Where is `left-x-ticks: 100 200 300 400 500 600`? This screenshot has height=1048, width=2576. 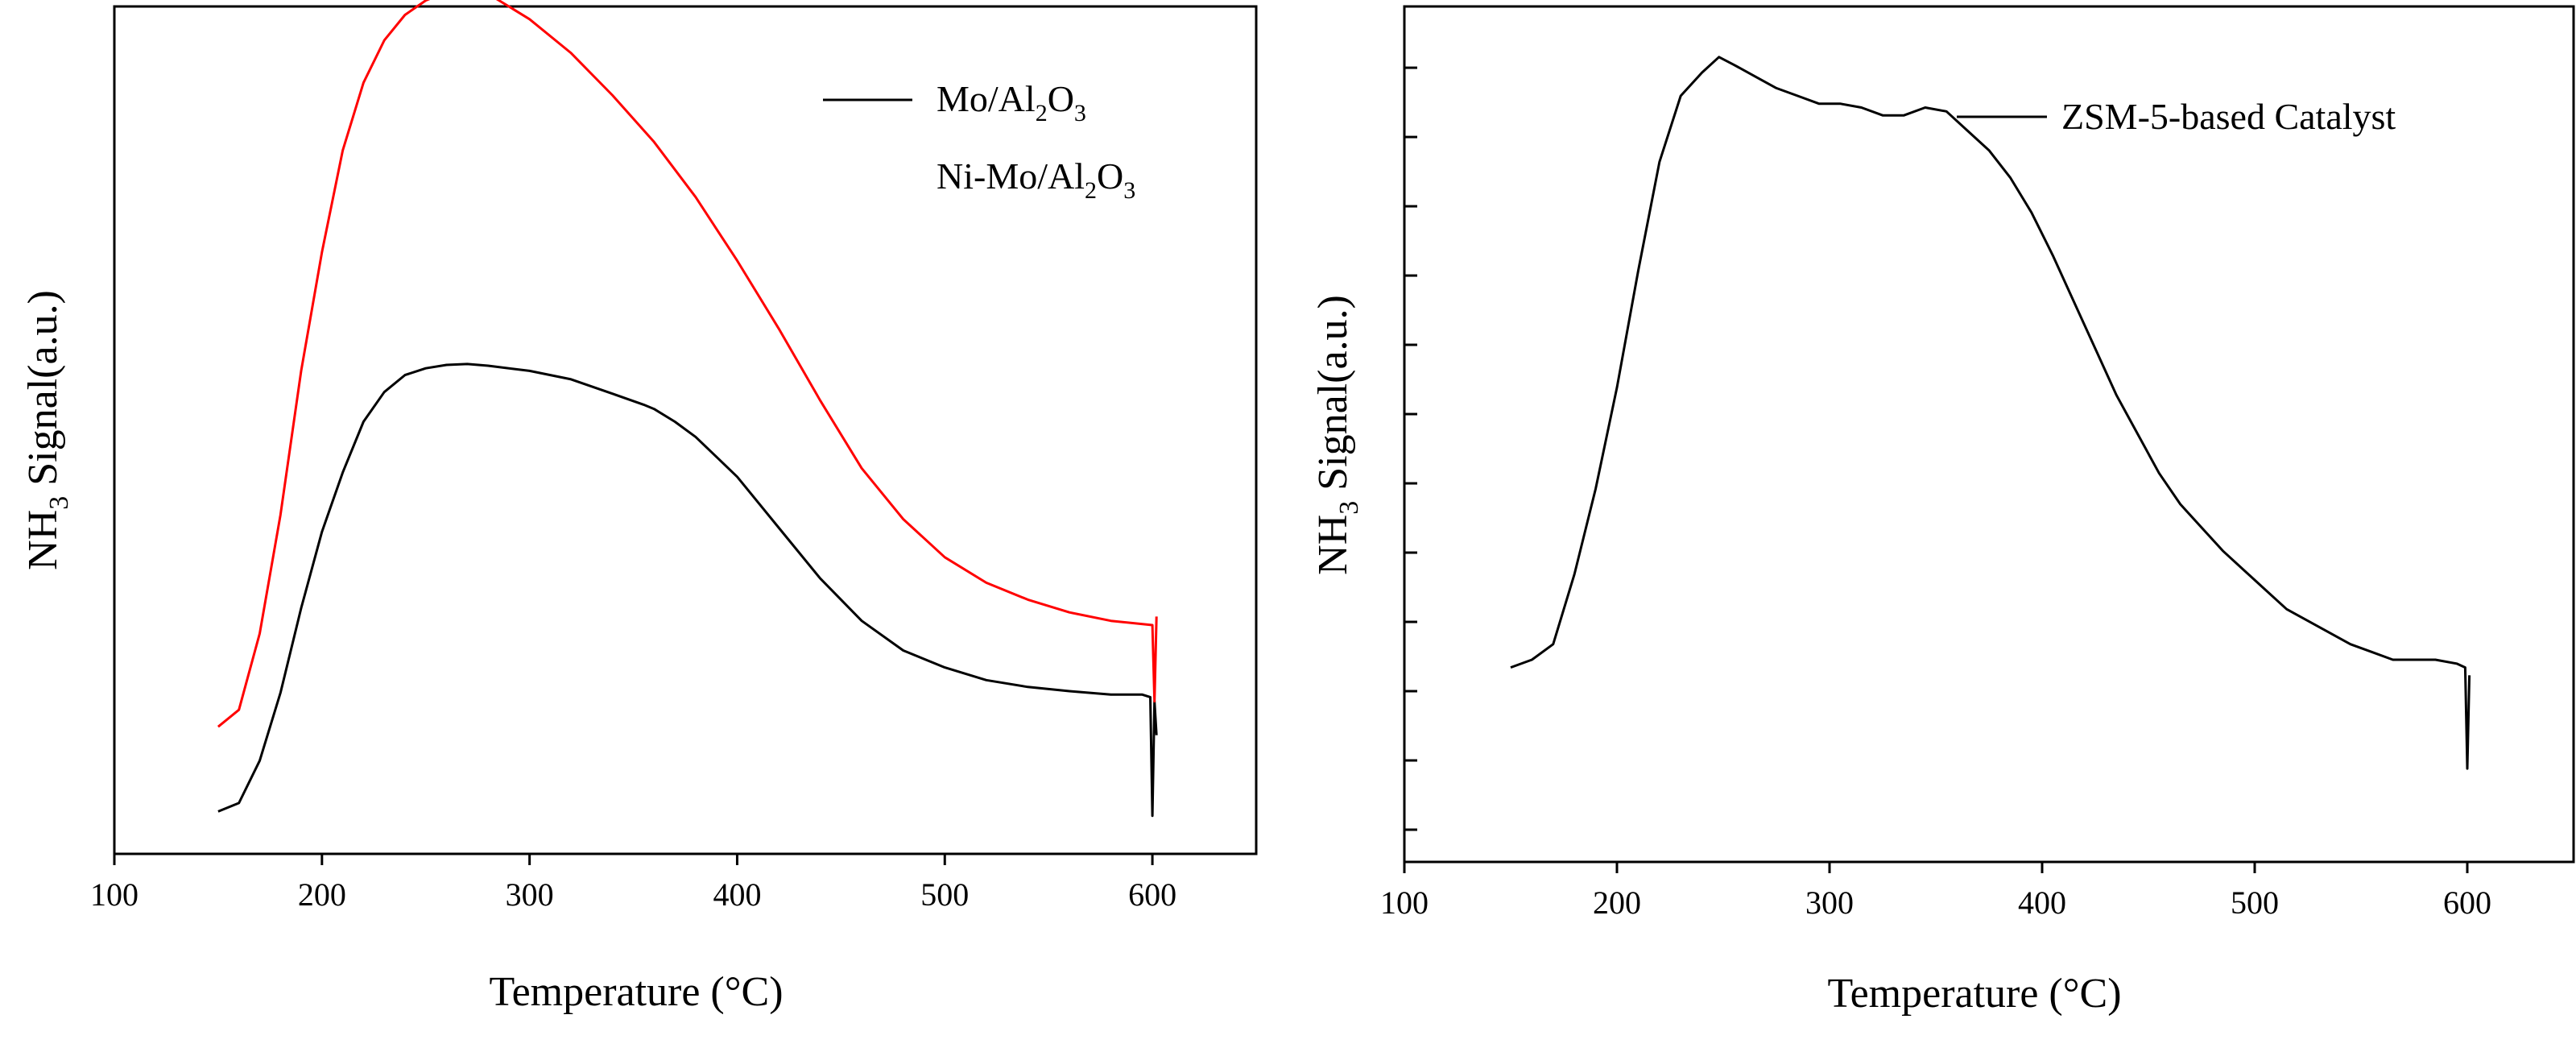
left-x-ticks: 100 200 300 400 500 600 is located at coordinates (633, 883).